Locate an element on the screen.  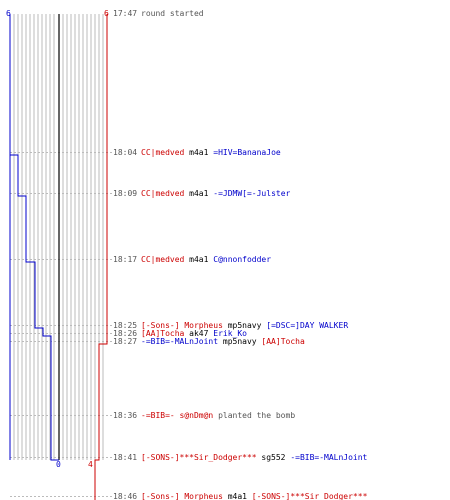
event-row: 17:47 round started is located at coordinates (158, 13).